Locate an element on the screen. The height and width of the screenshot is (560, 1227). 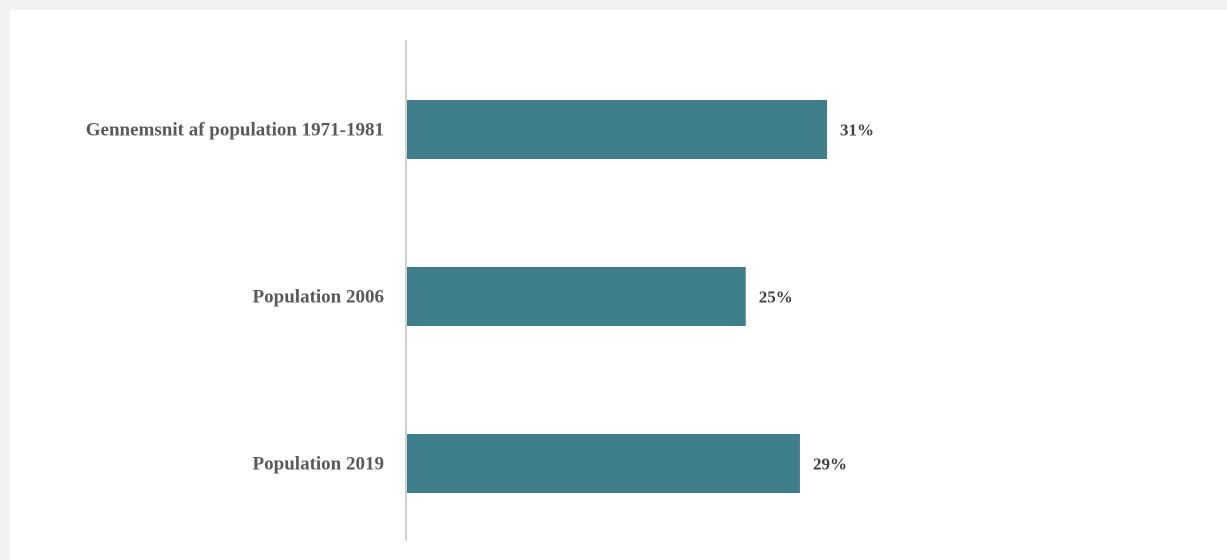
data-label: 25% is located at coordinates (776, 297).